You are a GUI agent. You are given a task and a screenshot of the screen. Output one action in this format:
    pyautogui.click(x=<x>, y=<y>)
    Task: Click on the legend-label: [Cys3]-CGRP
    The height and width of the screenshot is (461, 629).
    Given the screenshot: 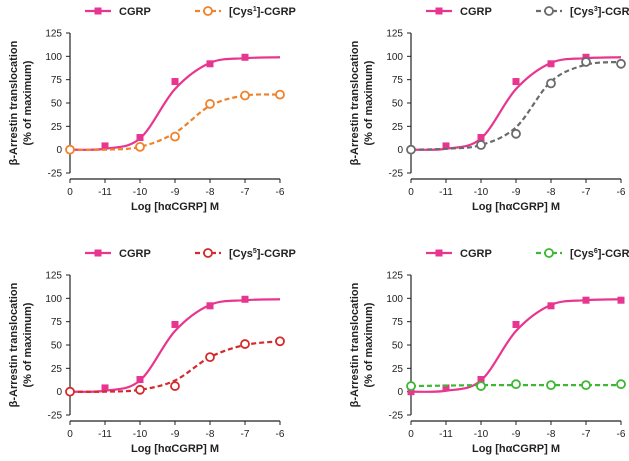 What is the action you would take?
    pyautogui.click(x=599, y=12)
    